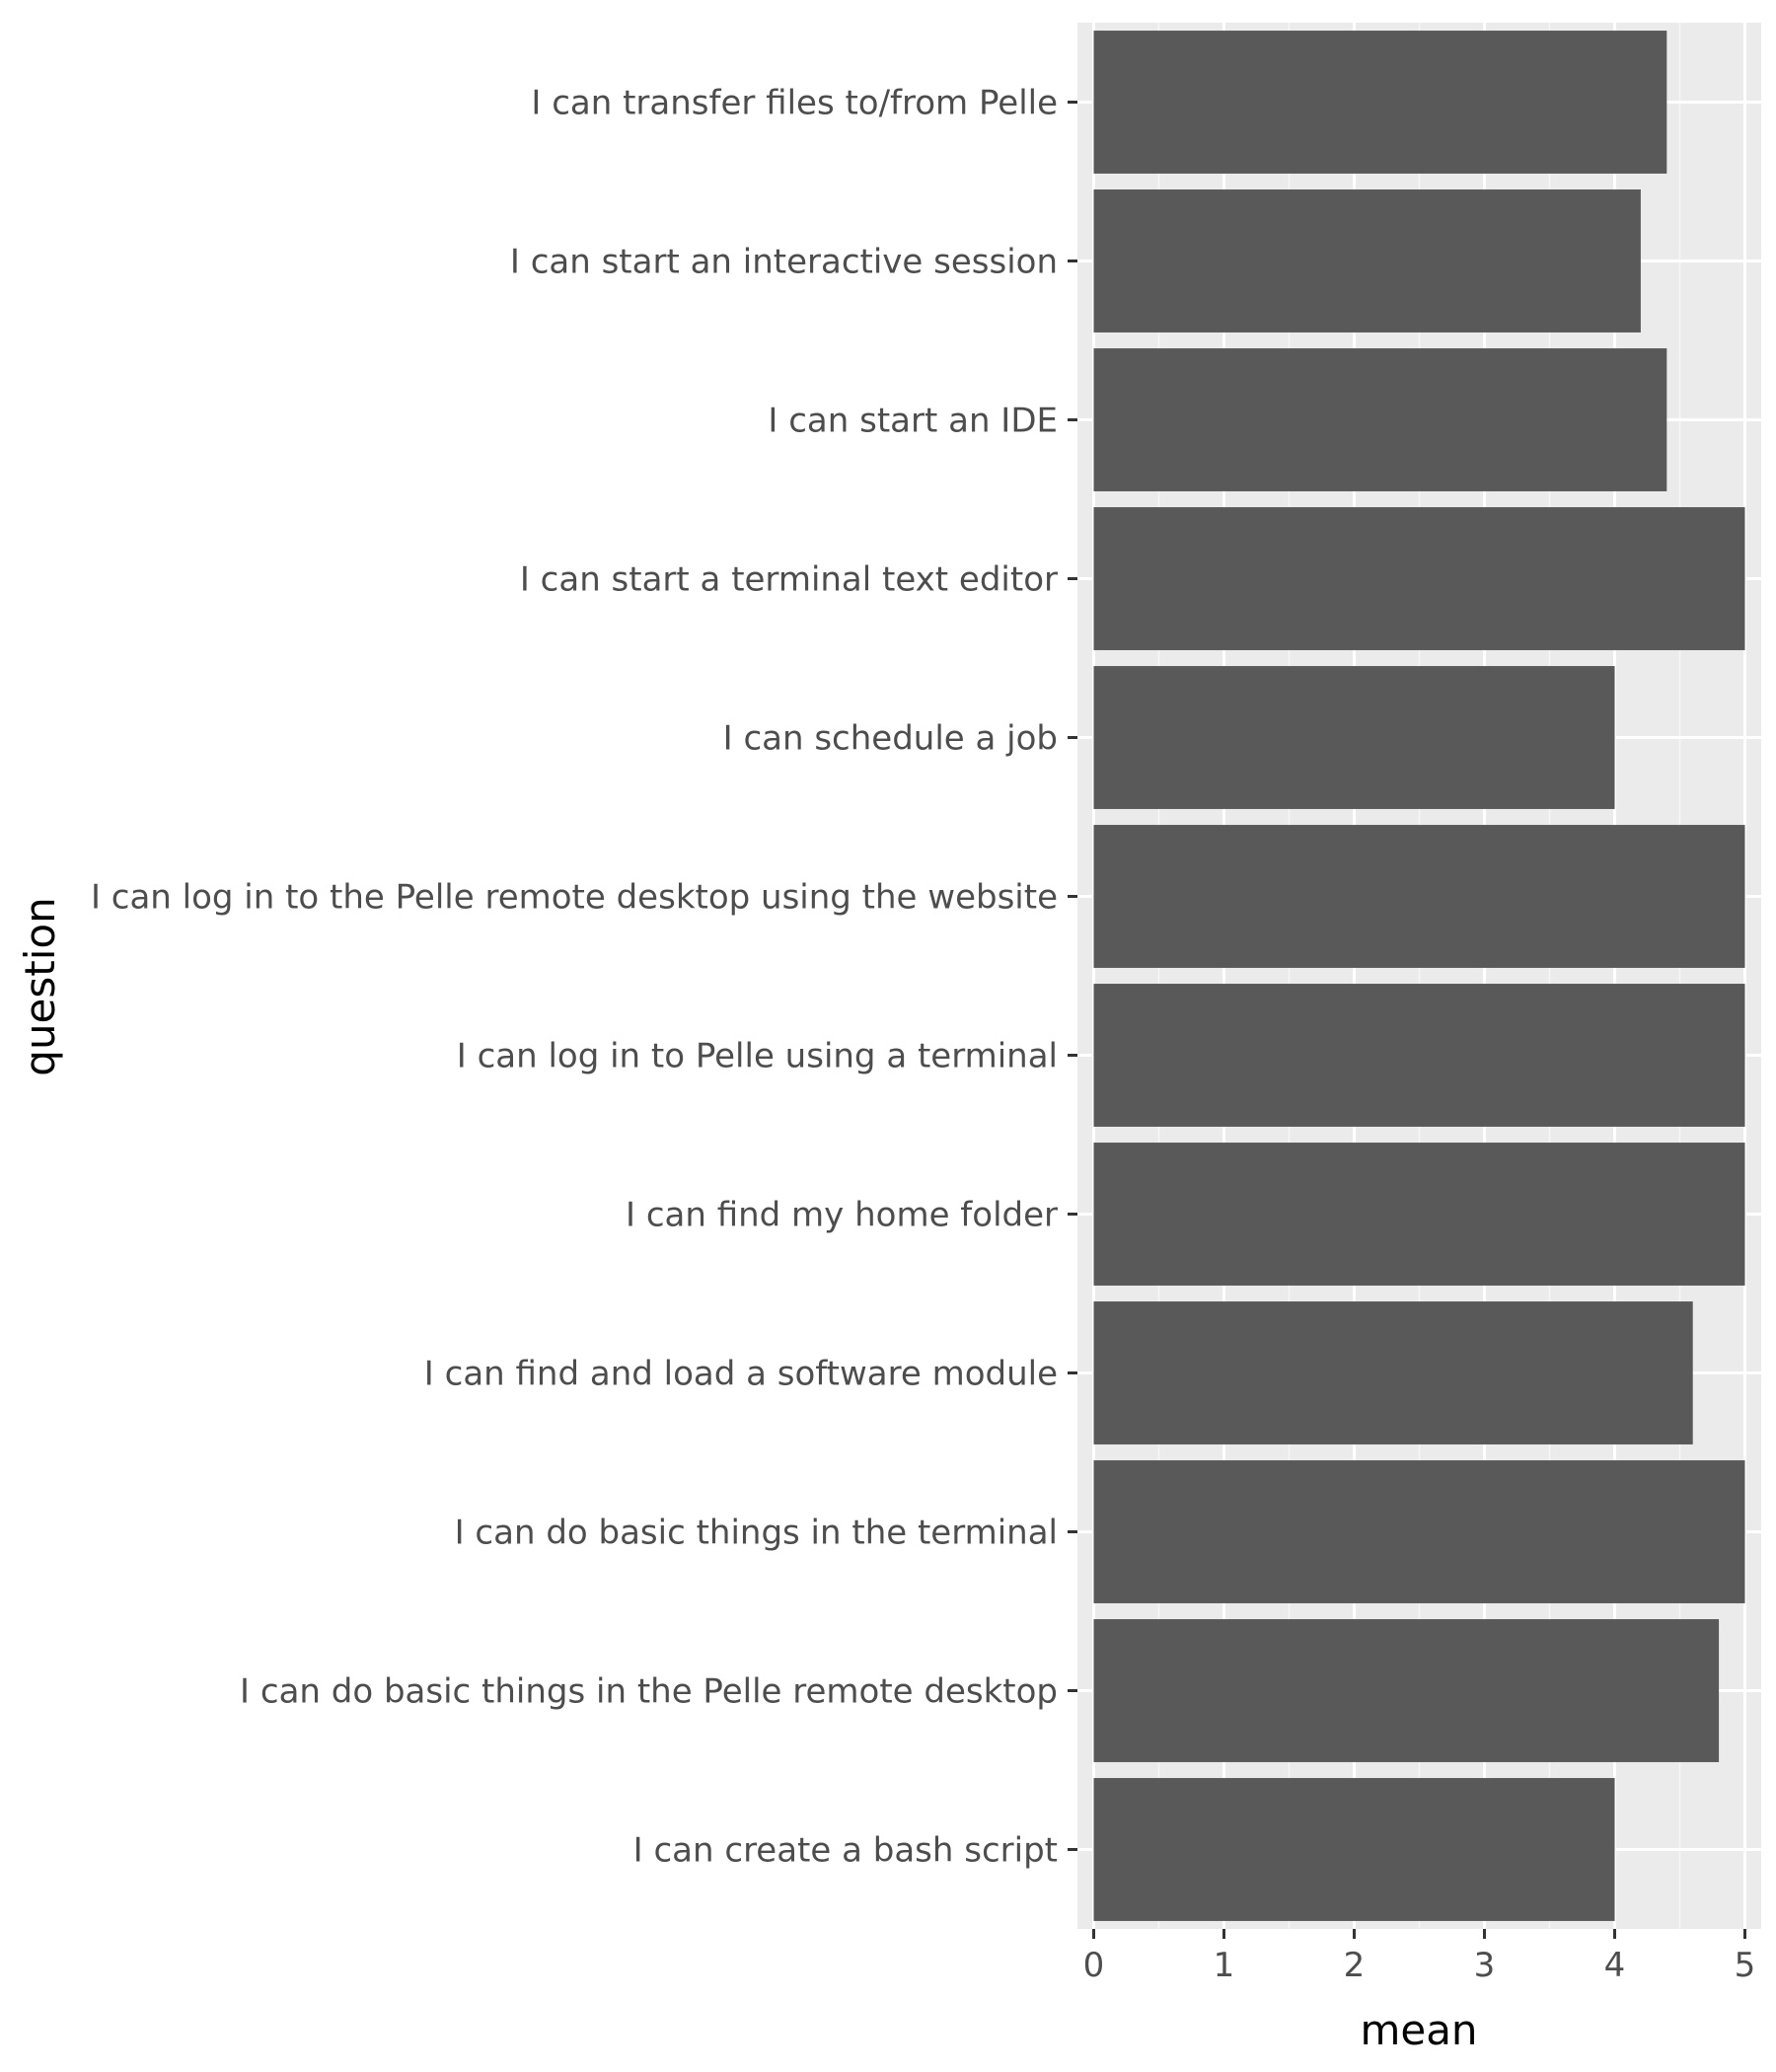  What do you see at coordinates (1094, 1966) in the screenshot?
I see `x-tick-label: 0` at bounding box center [1094, 1966].